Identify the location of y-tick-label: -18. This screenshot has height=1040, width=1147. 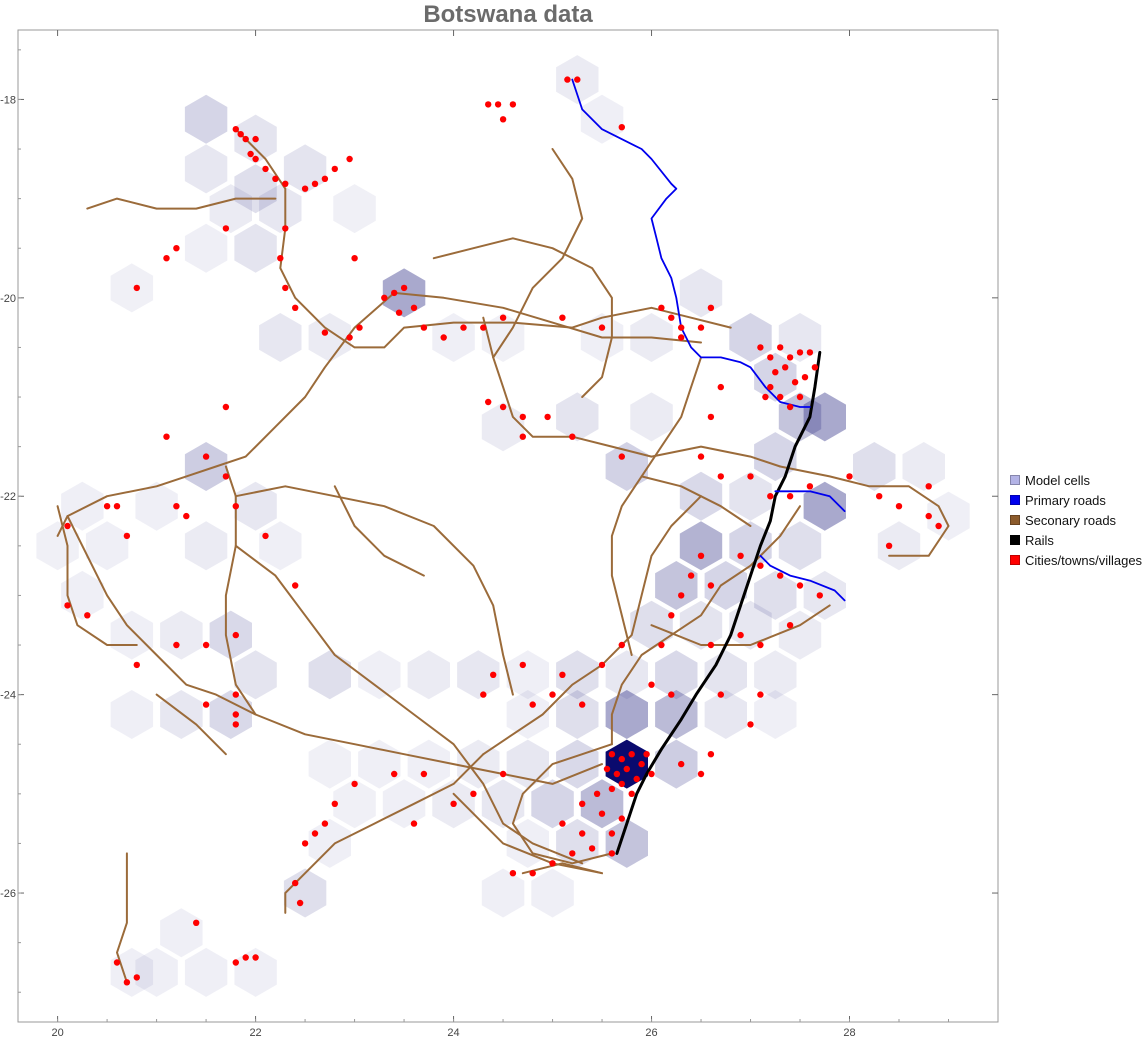
(8, 100).